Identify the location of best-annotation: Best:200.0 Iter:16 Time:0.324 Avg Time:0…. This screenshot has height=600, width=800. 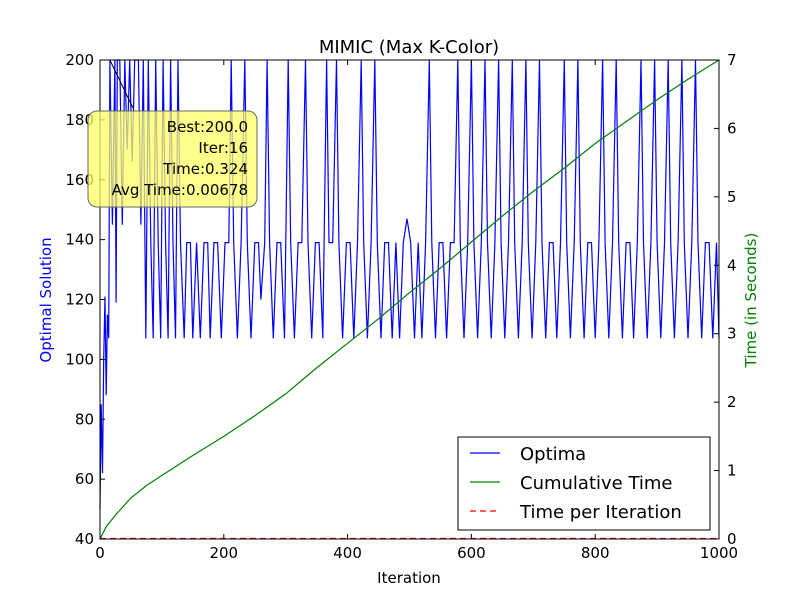
(172, 133).